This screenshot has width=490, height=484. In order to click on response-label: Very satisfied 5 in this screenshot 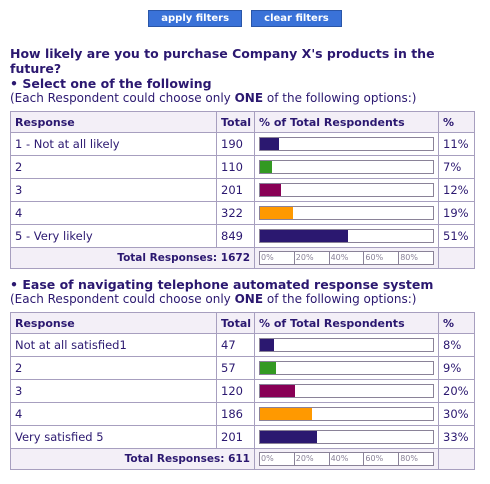, I will do `click(113, 437)`.